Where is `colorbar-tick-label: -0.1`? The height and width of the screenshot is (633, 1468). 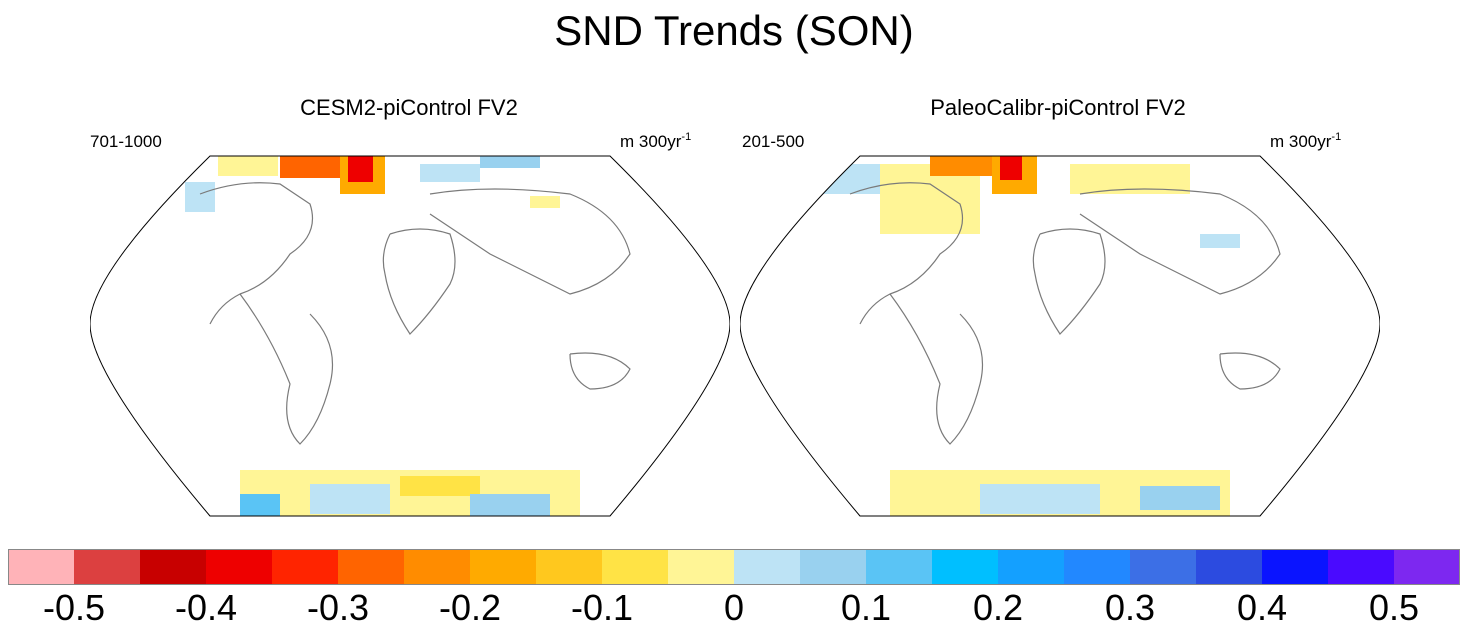 colorbar-tick-label: -0.1 is located at coordinates (602, 607).